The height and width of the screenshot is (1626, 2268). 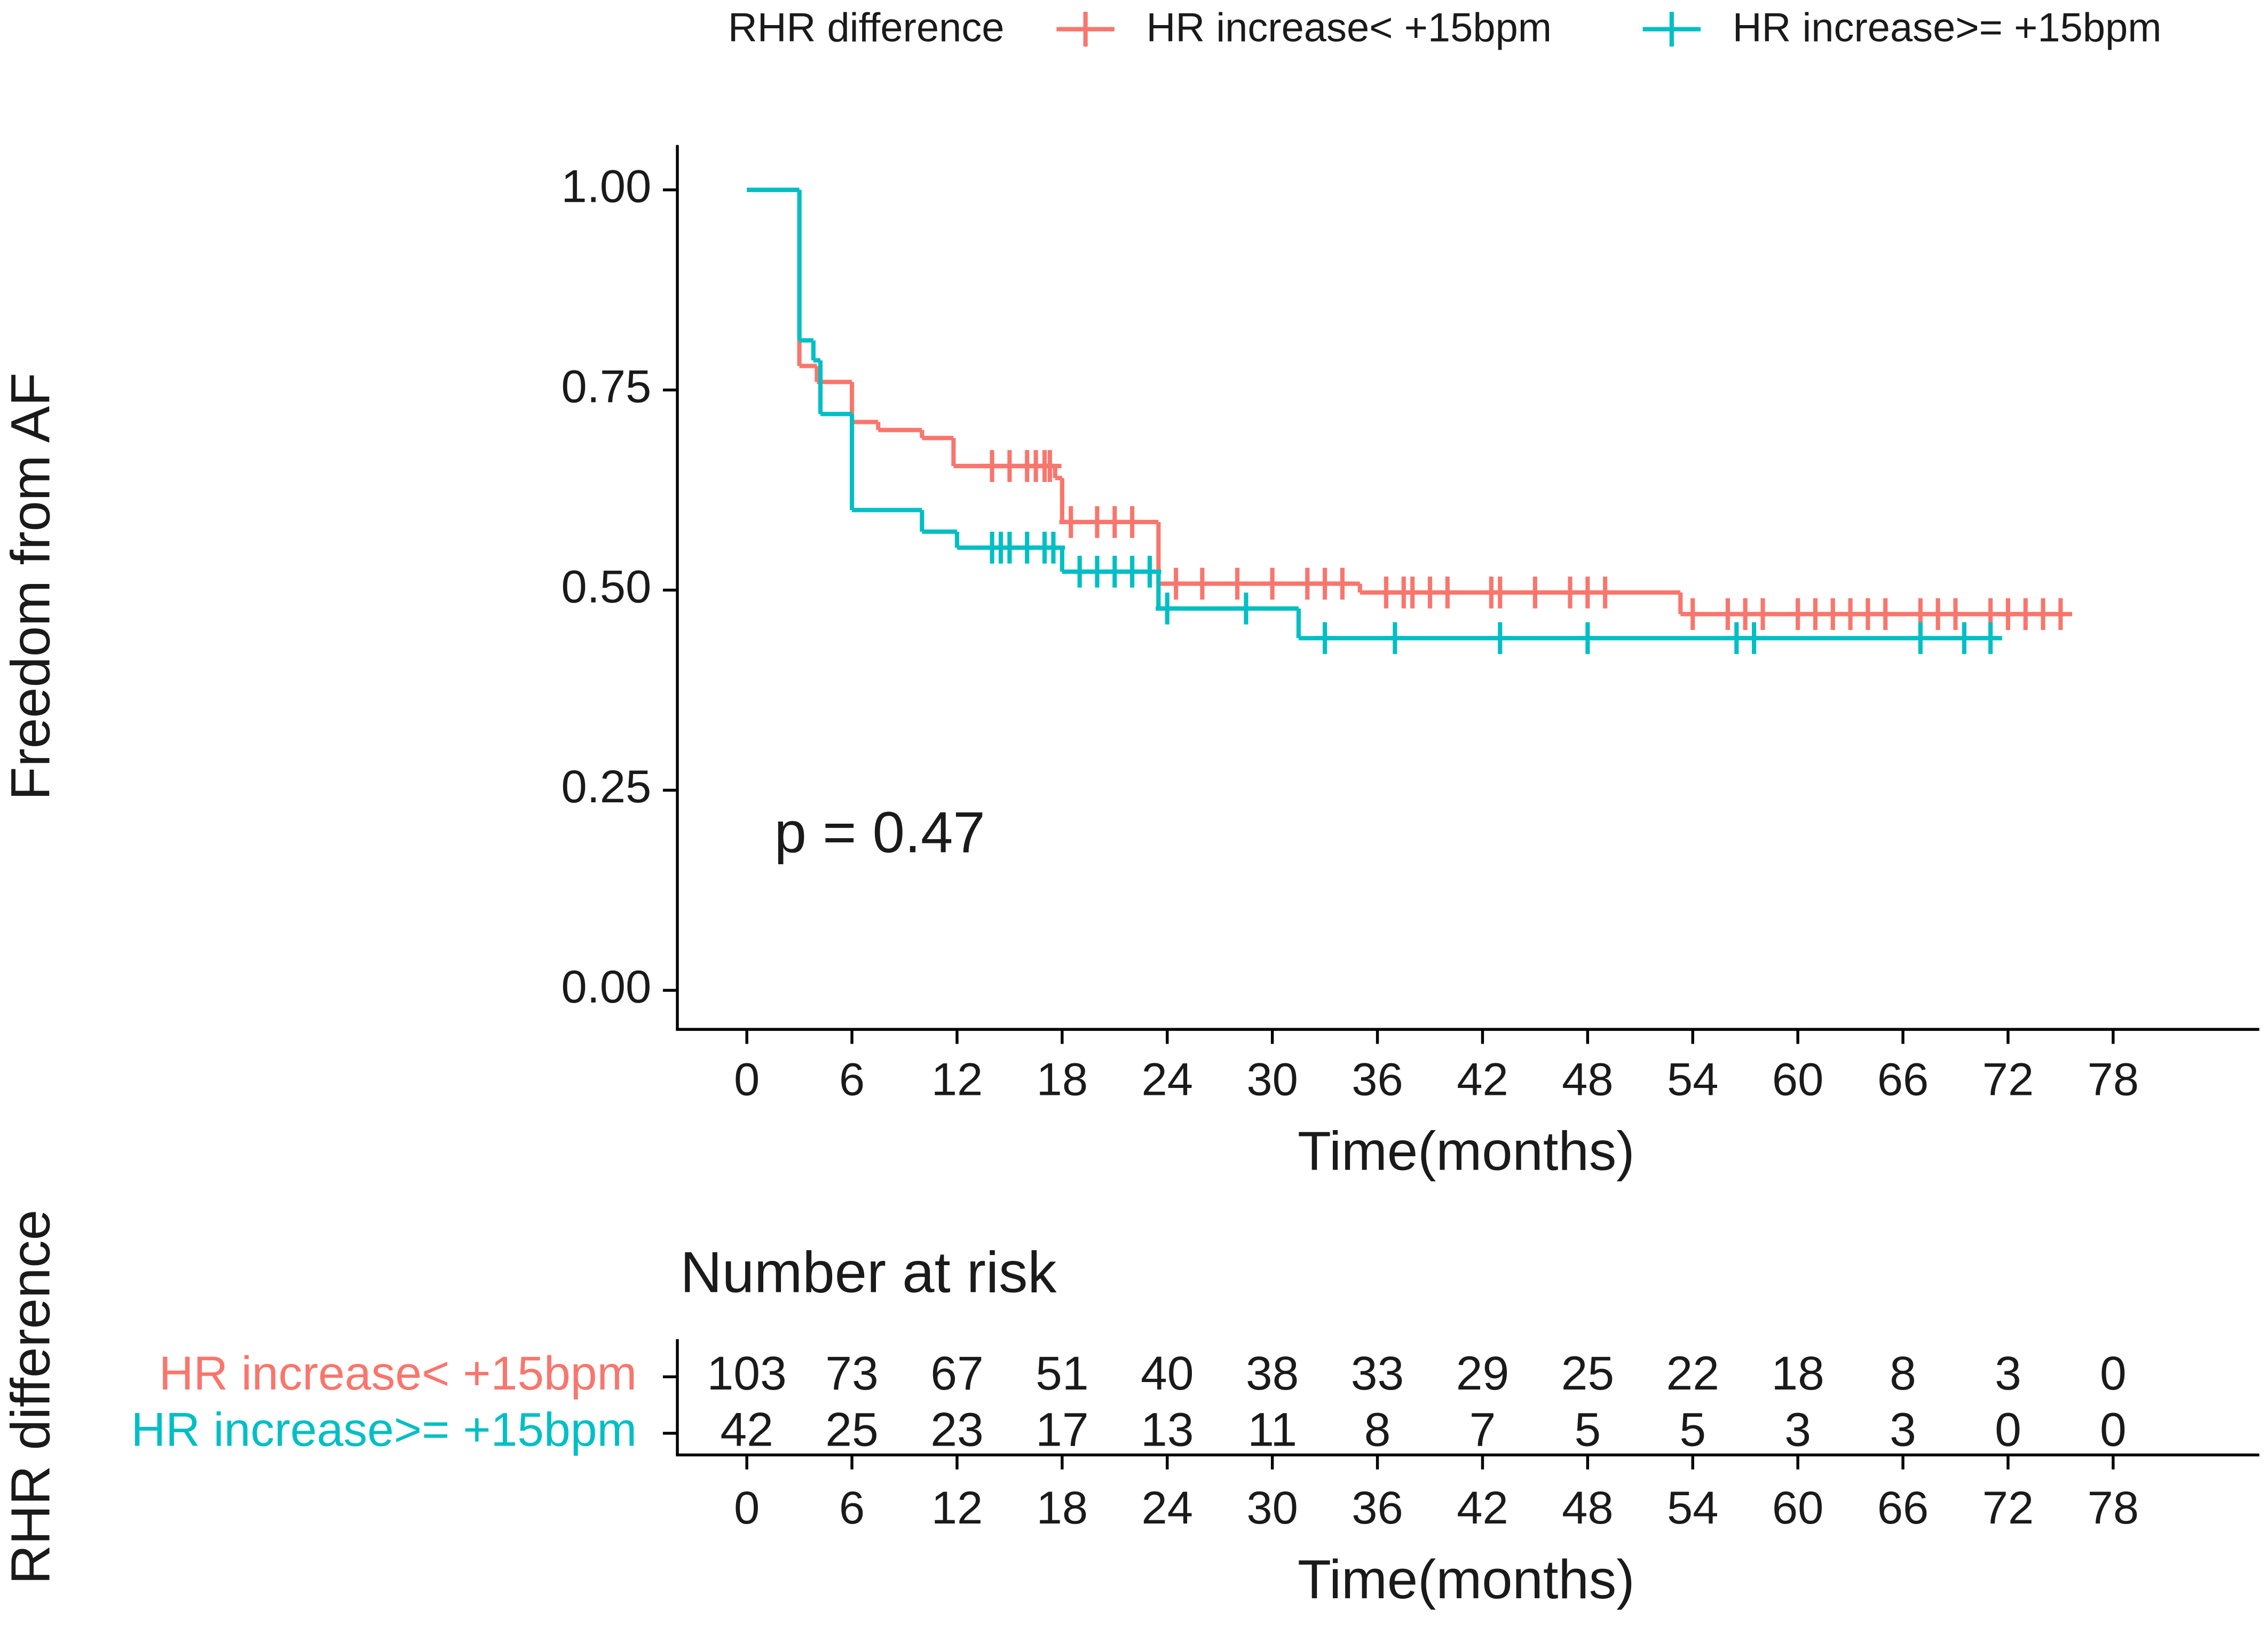 What do you see at coordinates (398, 1373) in the screenshot?
I see `table-row-label: HR increase< +15bpm` at bounding box center [398, 1373].